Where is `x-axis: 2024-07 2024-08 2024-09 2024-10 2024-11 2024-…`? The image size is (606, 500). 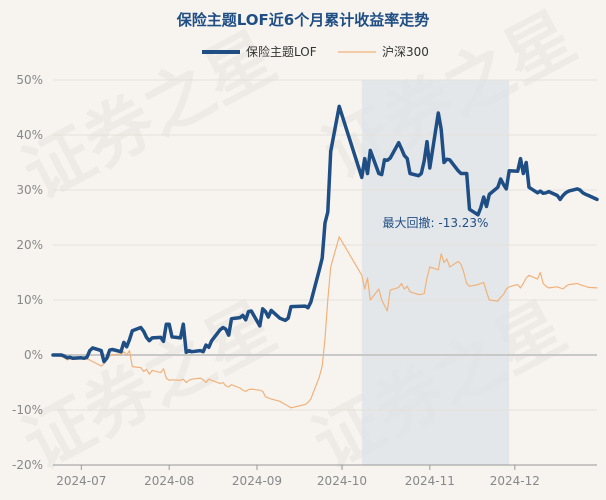 x-axis: 2024-07 2024-08 2024-09 2024-10 2024-11 2024-… is located at coordinates (325, 476).